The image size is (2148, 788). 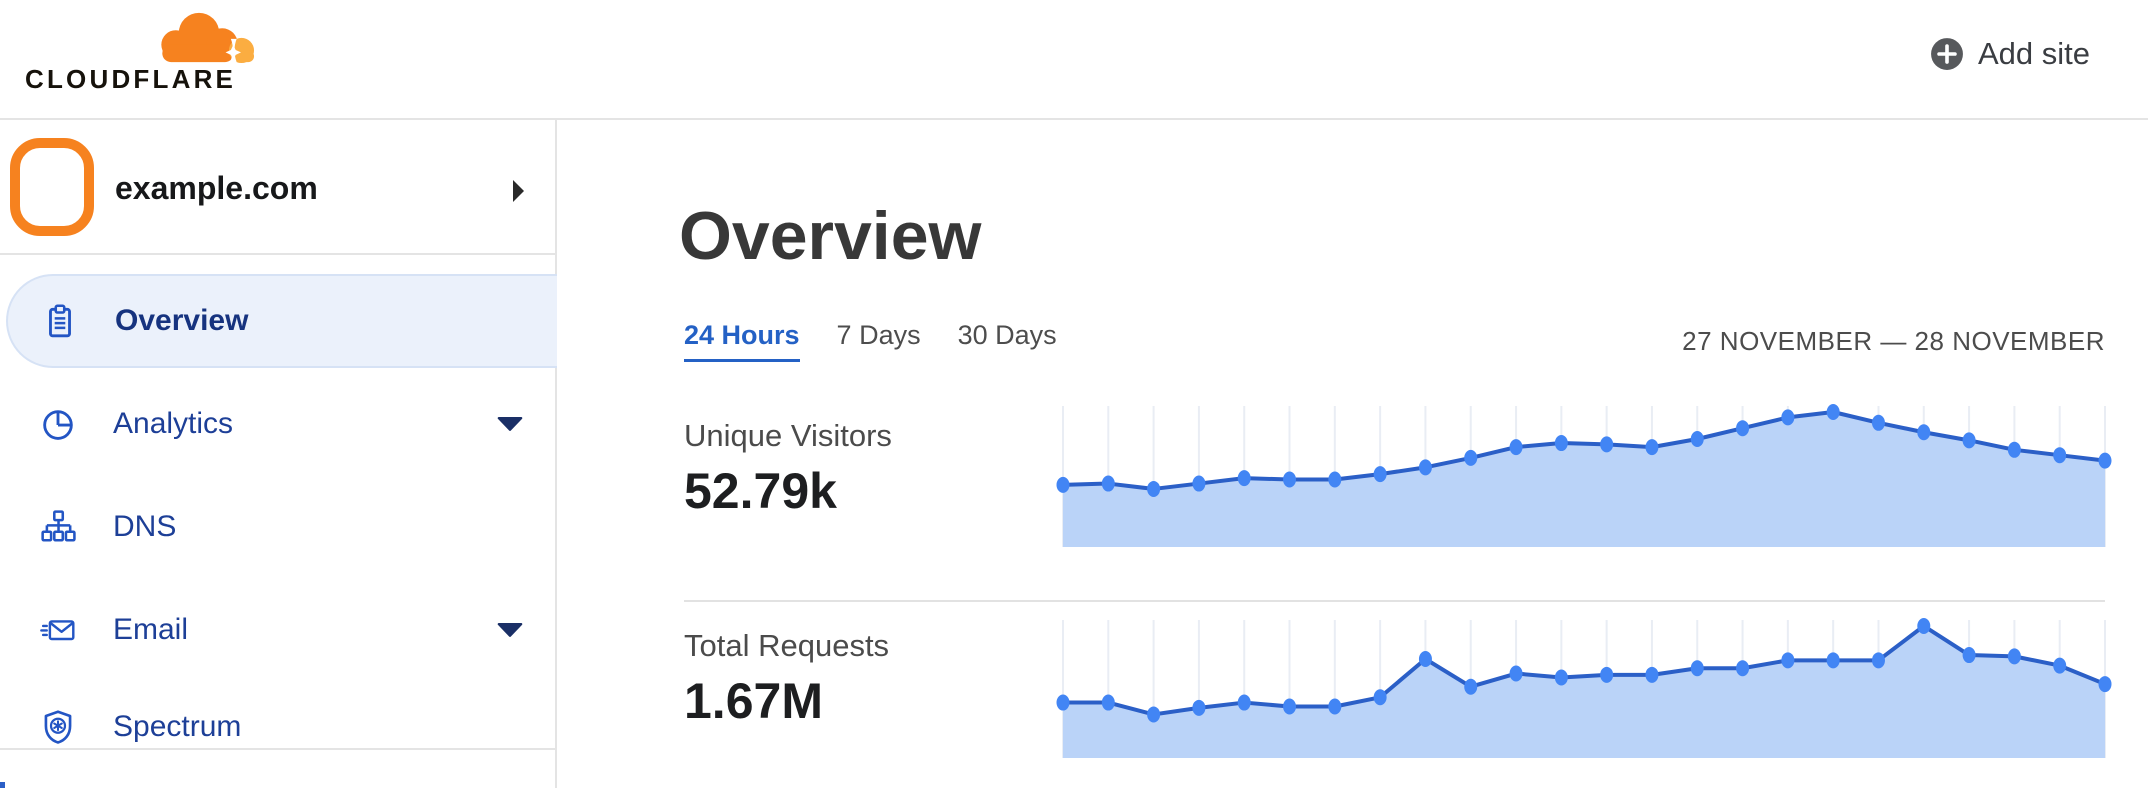 What do you see at coordinates (131, 79) in the screenshot?
I see `brand-wordmark: CLOUDFLARE` at bounding box center [131, 79].